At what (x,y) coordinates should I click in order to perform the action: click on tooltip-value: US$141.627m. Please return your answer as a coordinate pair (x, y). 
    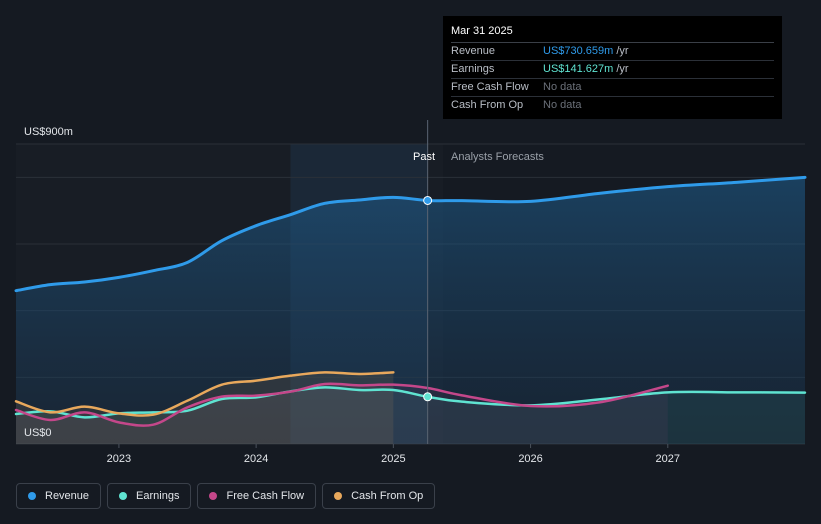
    Looking at the image, I should click on (578, 69).